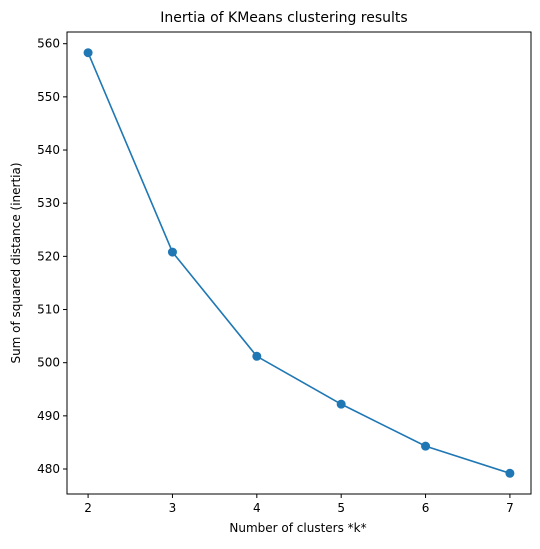 This screenshot has height=549, width=540. I want to click on x-tick-label: 6, so click(426, 508).